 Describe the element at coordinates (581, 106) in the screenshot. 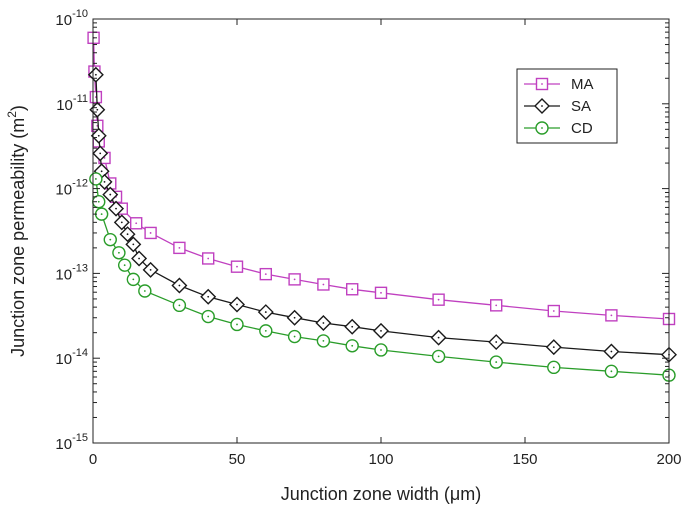

I see `legend-label: SA` at that location.